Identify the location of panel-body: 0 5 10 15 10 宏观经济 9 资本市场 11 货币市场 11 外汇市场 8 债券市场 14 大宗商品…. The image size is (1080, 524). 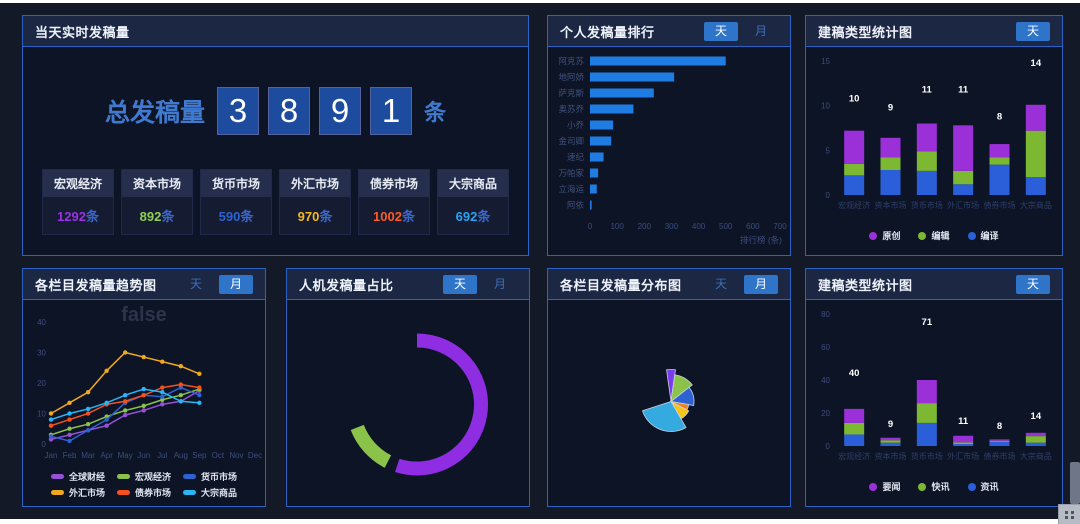
(934, 151).